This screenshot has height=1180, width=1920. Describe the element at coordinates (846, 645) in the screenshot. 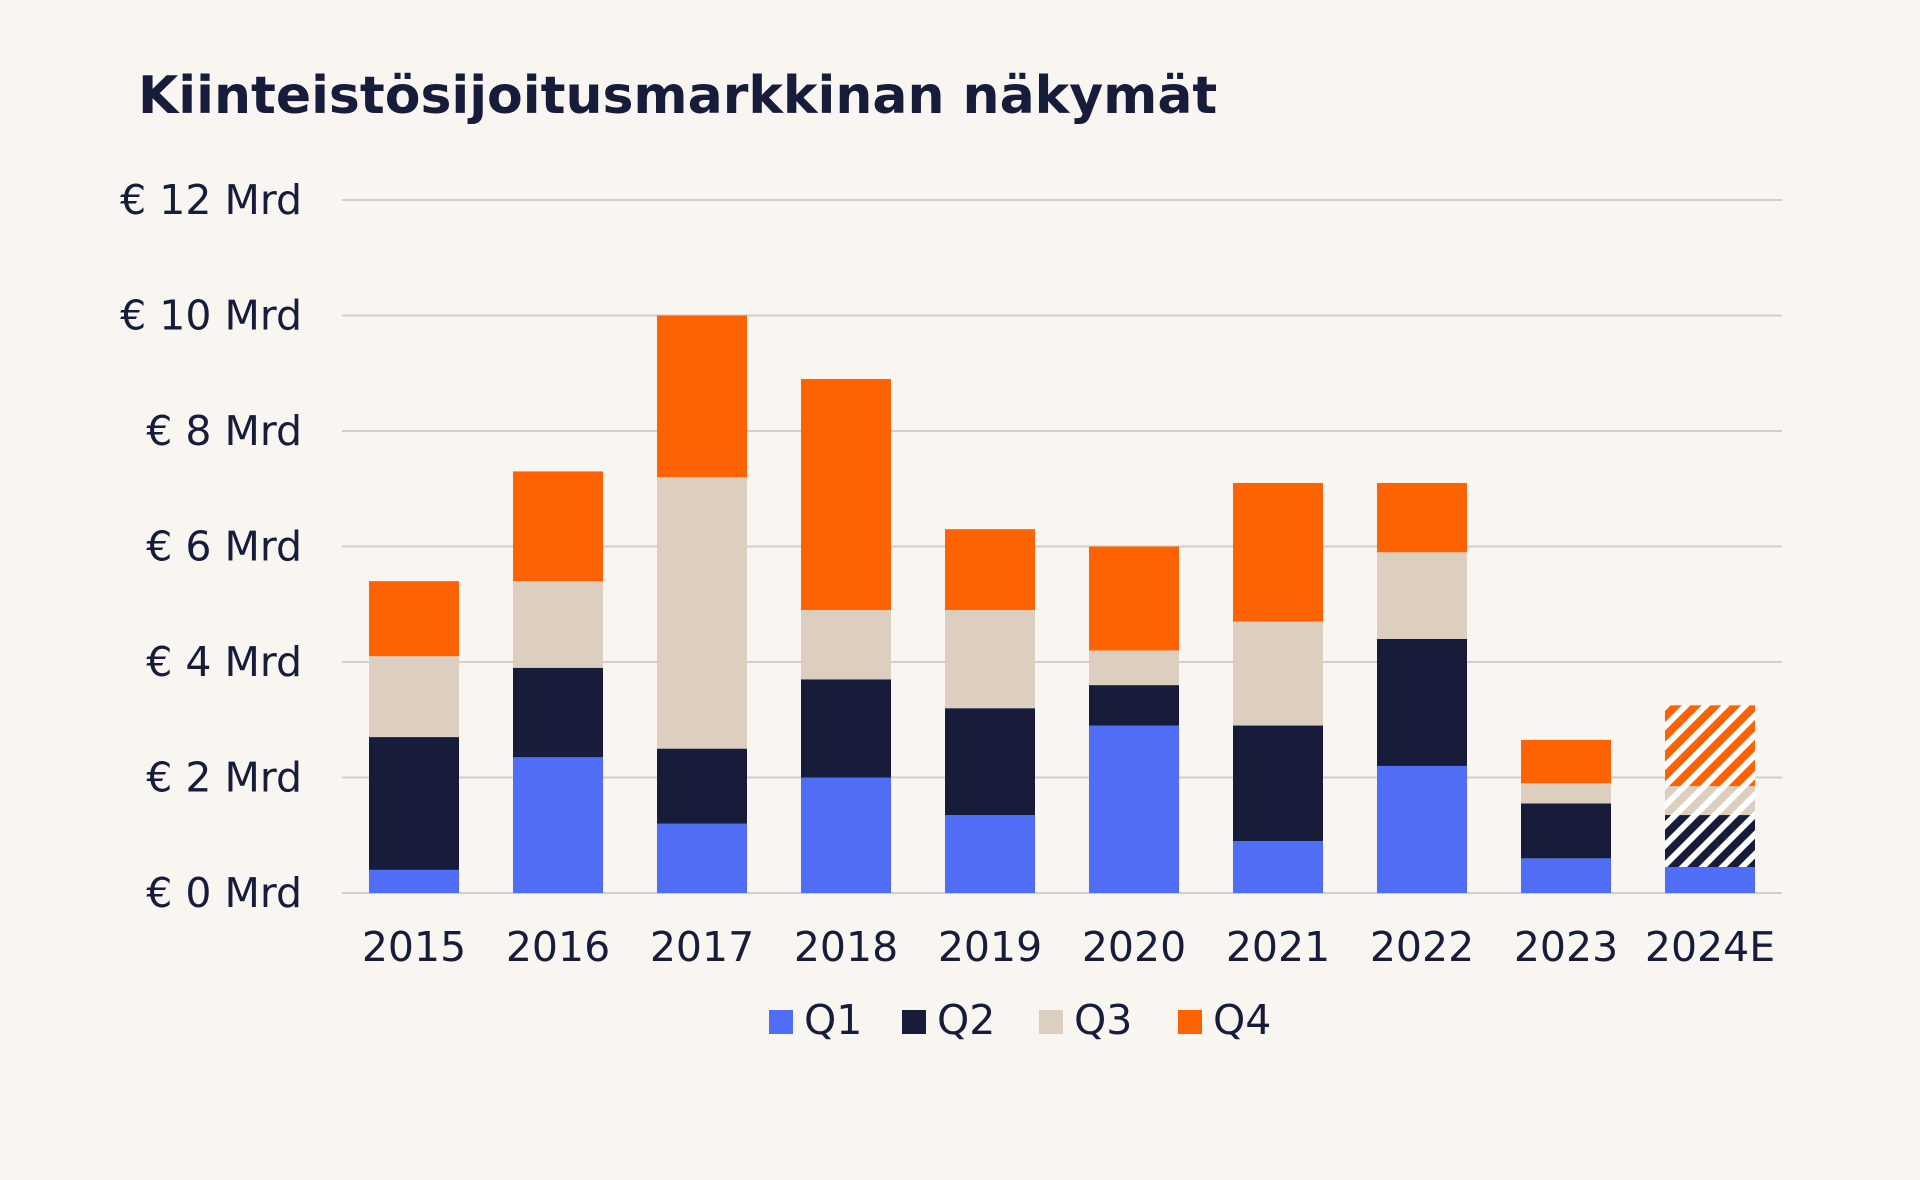

I see `bar-2018-q3` at that location.